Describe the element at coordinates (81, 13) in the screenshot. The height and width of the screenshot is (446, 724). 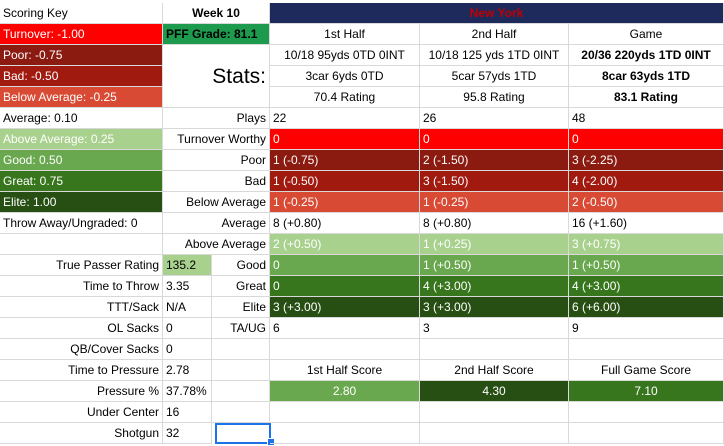
I see `scoring-key-title: Scoring Key` at that location.